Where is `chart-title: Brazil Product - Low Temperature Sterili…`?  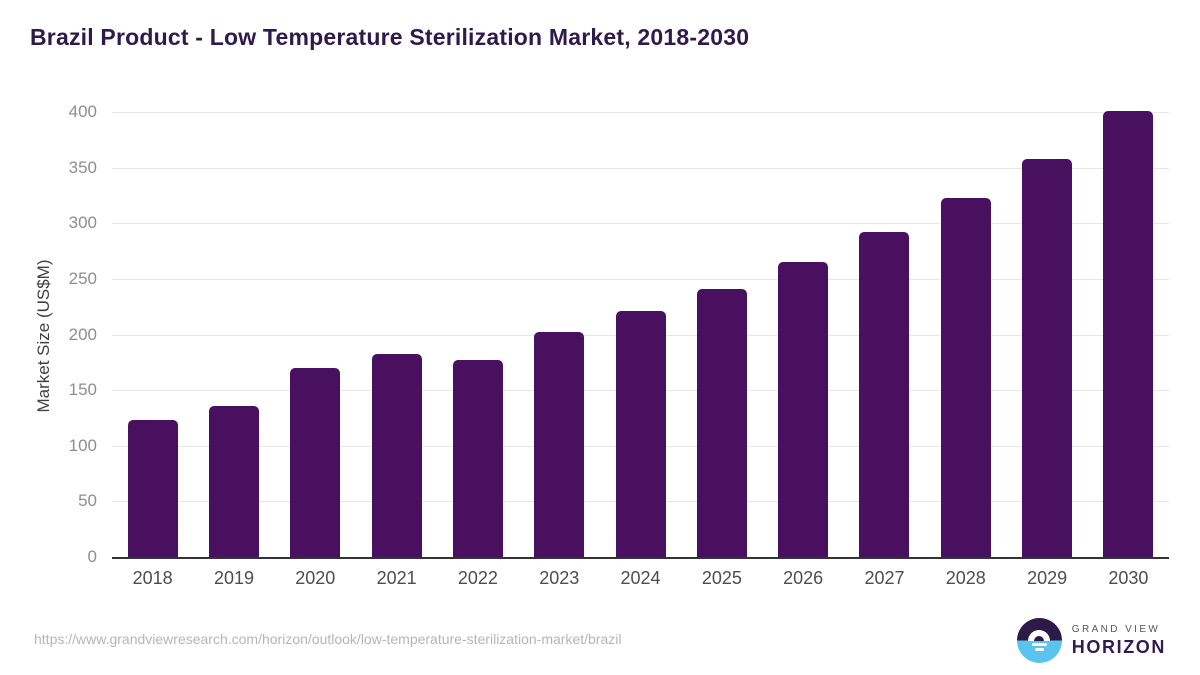 chart-title: Brazil Product - Low Temperature Sterili… is located at coordinates (390, 37).